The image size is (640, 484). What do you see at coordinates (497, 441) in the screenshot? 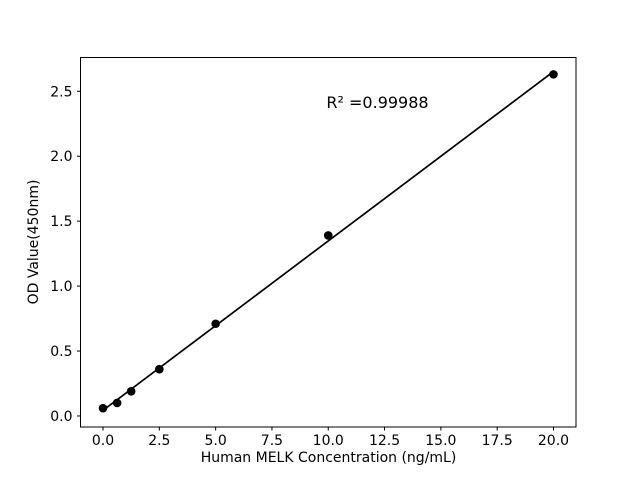
I see `x-tick-label: 17.5` at bounding box center [497, 441].